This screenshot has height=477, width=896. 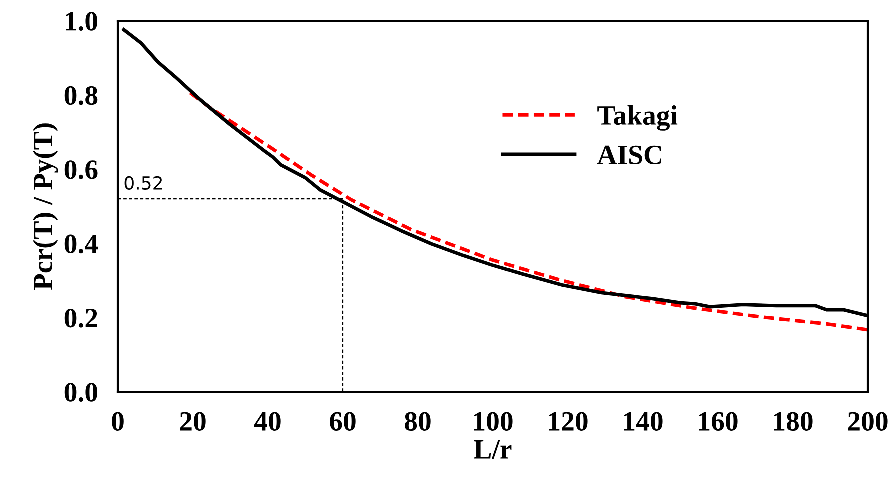 I want to click on y-tick-label: 0.2, so click(x=81, y=318).